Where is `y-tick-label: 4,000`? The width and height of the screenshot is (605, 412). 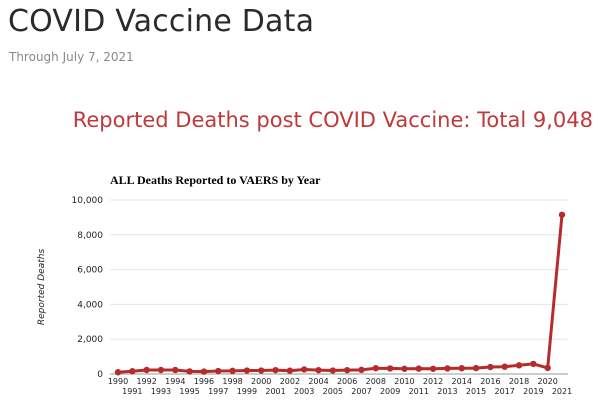 y-tick-label: 4,000 is located at coordinates (90, 305).